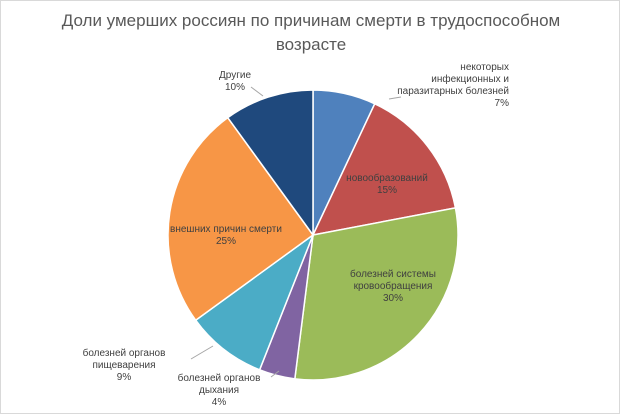  I want to click on slice-value-2: 15%, so click(387, 190).